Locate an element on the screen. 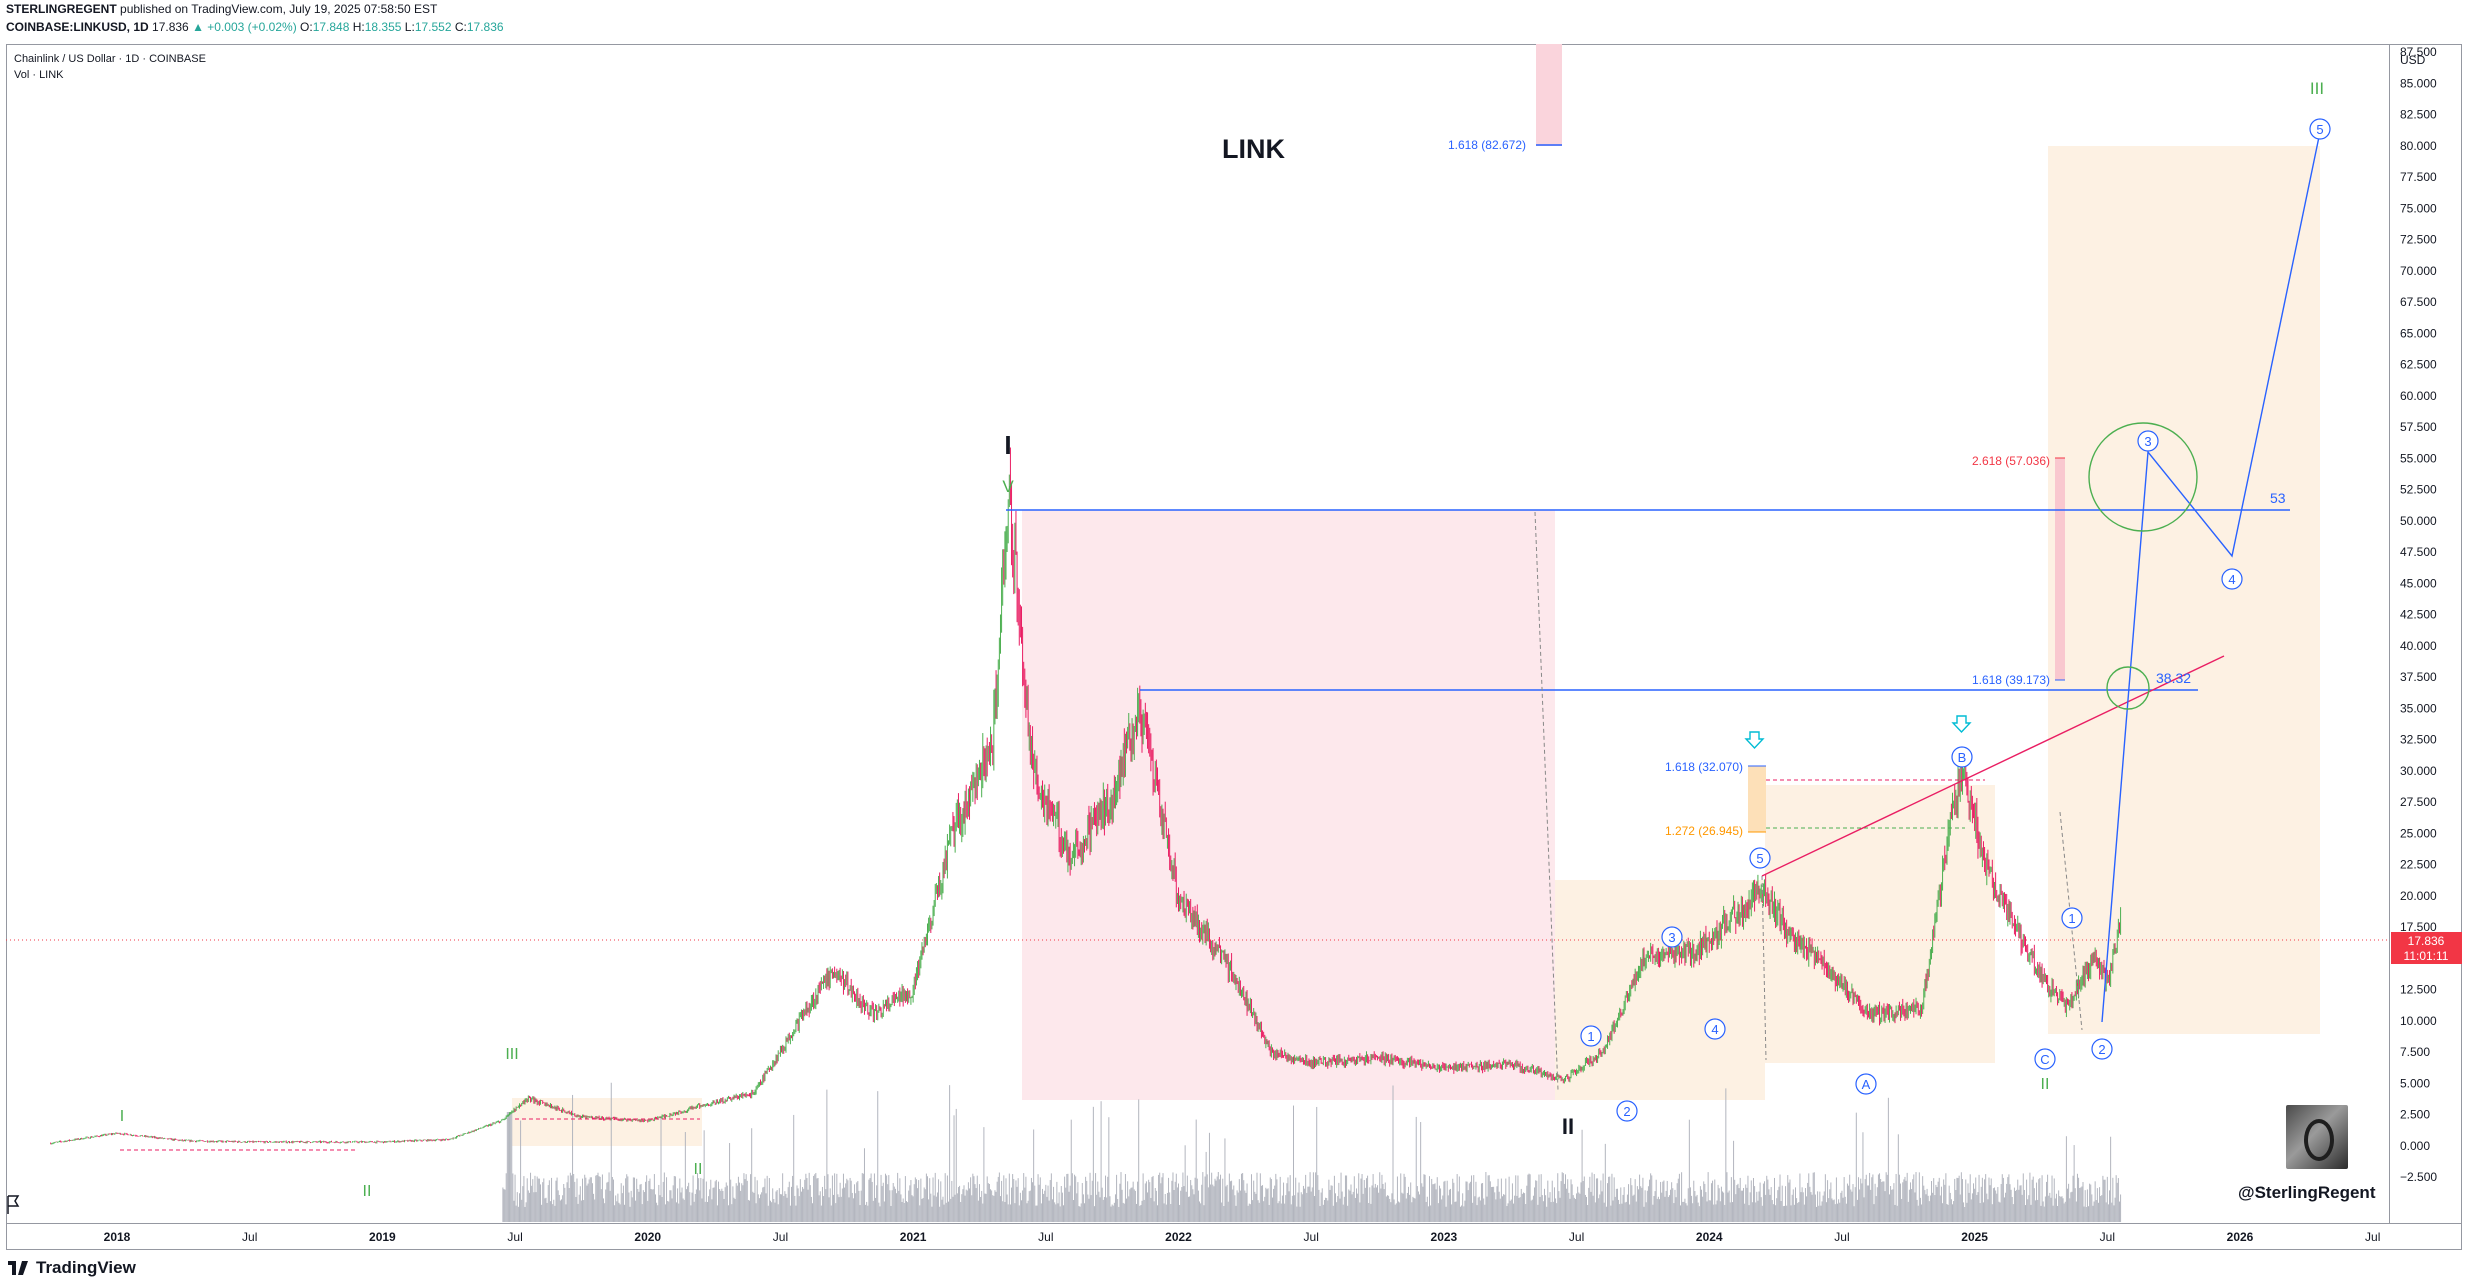 Image resolution: width=2469 pixels, height=1287 pixels. circled-5-target: 5 is located at coordinates (2320, 129).